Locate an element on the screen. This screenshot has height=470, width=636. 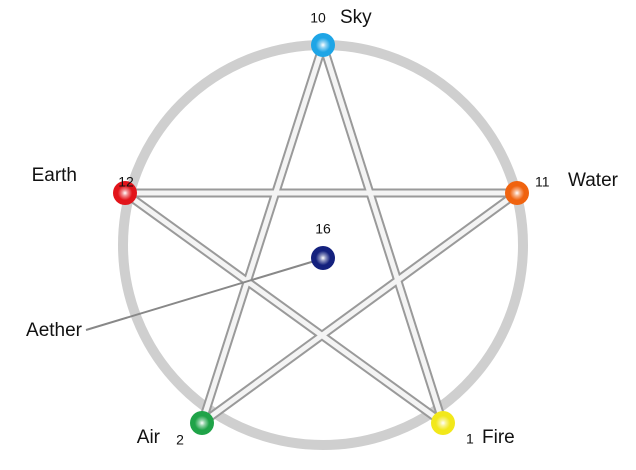
node-earth is located at coordinates (125, 193).